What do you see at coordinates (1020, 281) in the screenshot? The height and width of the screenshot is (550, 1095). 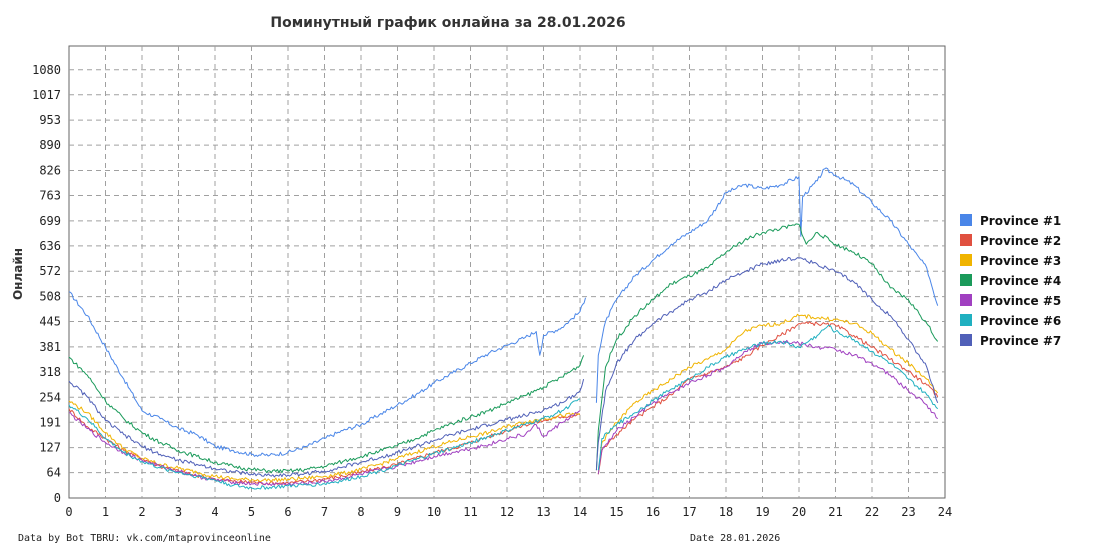 I see `legend-label: Province #4` at bounding box center [1020, 281].